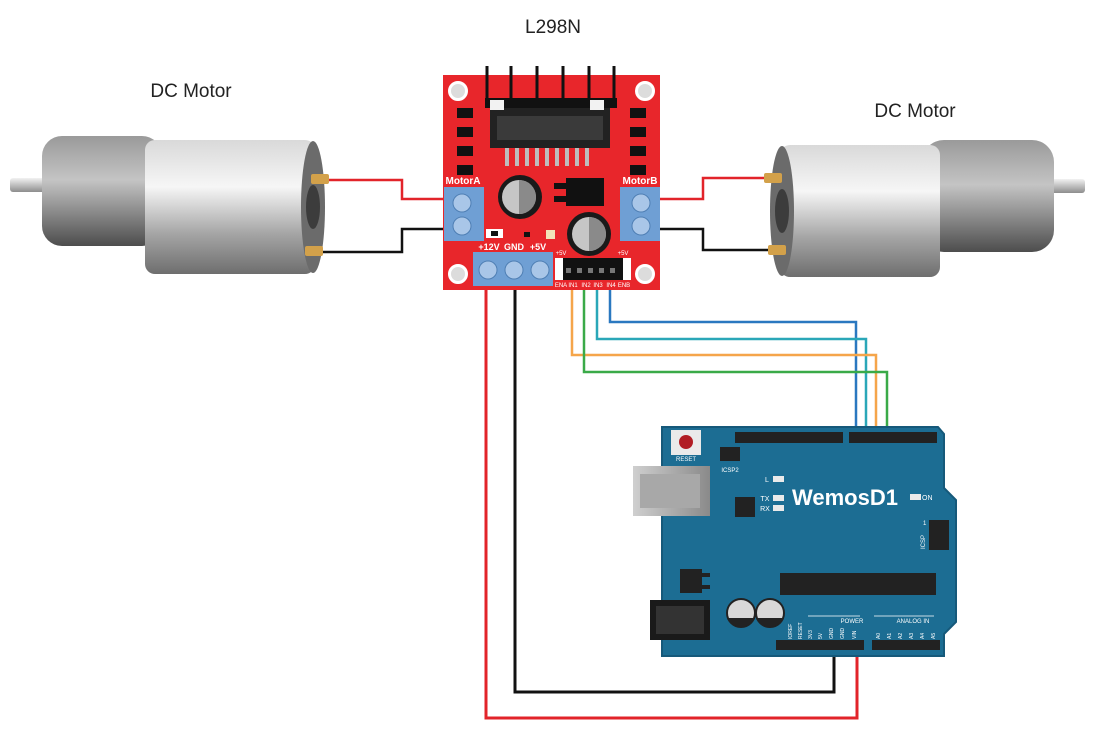  Describe the element at coordinates (927, 498) in the screenshot. I see `on-label: ON` at that location.